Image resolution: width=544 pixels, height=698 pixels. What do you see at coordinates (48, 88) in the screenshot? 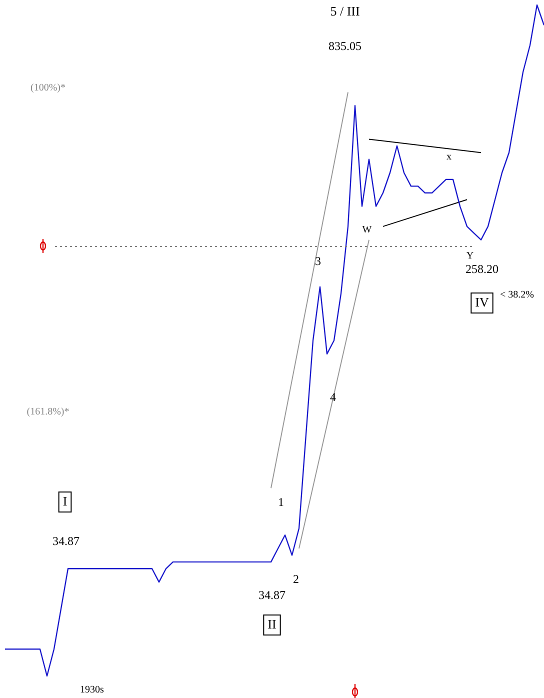
I see `annotation: (100%)*` at bounding box center [48, 88].